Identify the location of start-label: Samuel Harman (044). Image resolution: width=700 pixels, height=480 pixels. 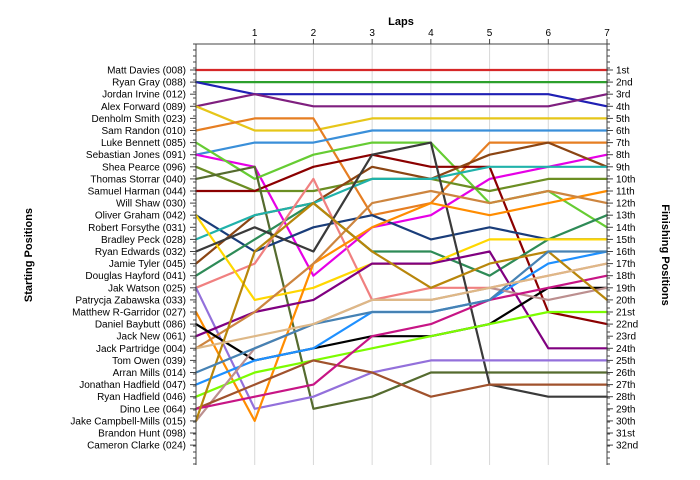
(137, 192).